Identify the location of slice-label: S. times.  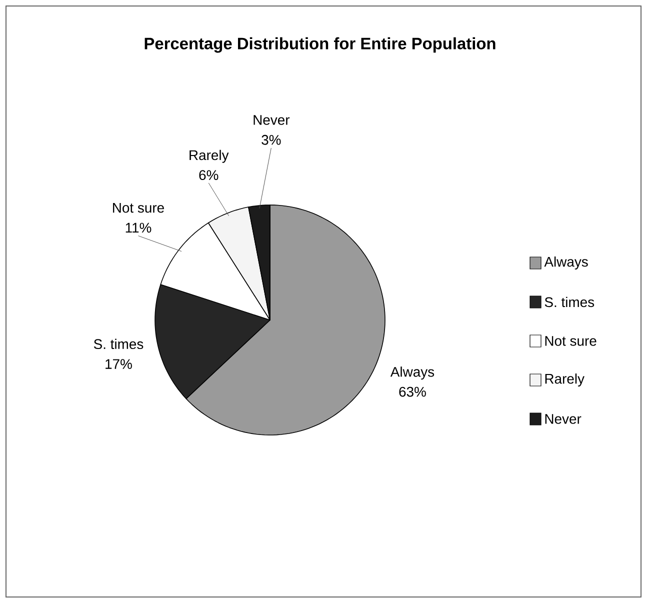
(119, 344).